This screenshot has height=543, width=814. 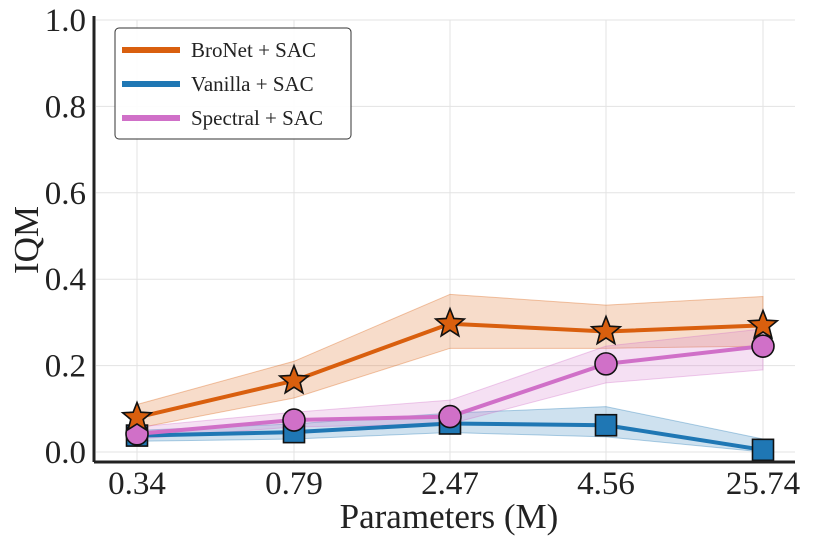 What do you see at coordinates (137, 484) in the screenshot?
I see `x-tick-label-0: 0.34` at bounding box center [137, 484].